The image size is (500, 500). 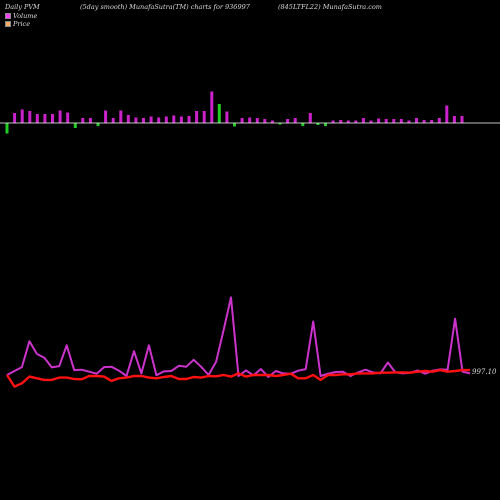 I want to click on legend-price-label: Price, so click(x=22, y=24).